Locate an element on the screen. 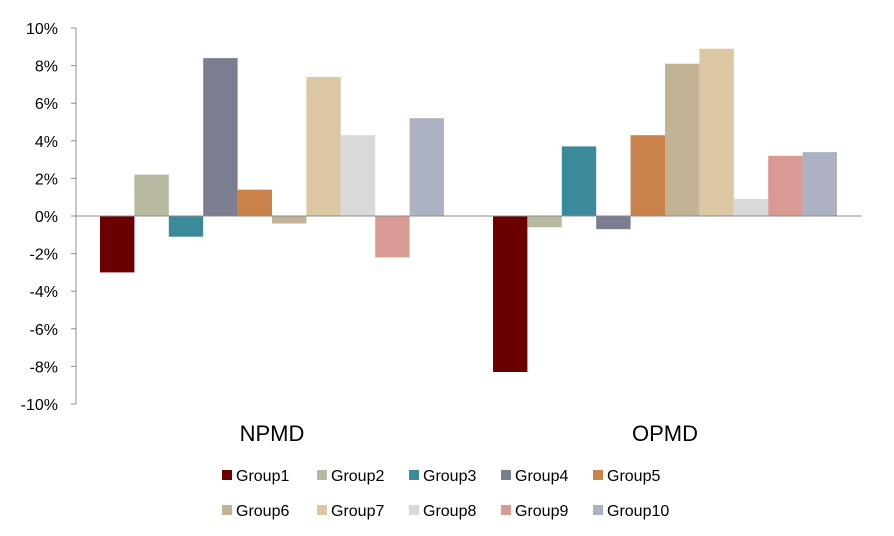 The height and width of the screenshot is (536, 894). legend-item-group5: Group5 is located at coordinates (626, 476).